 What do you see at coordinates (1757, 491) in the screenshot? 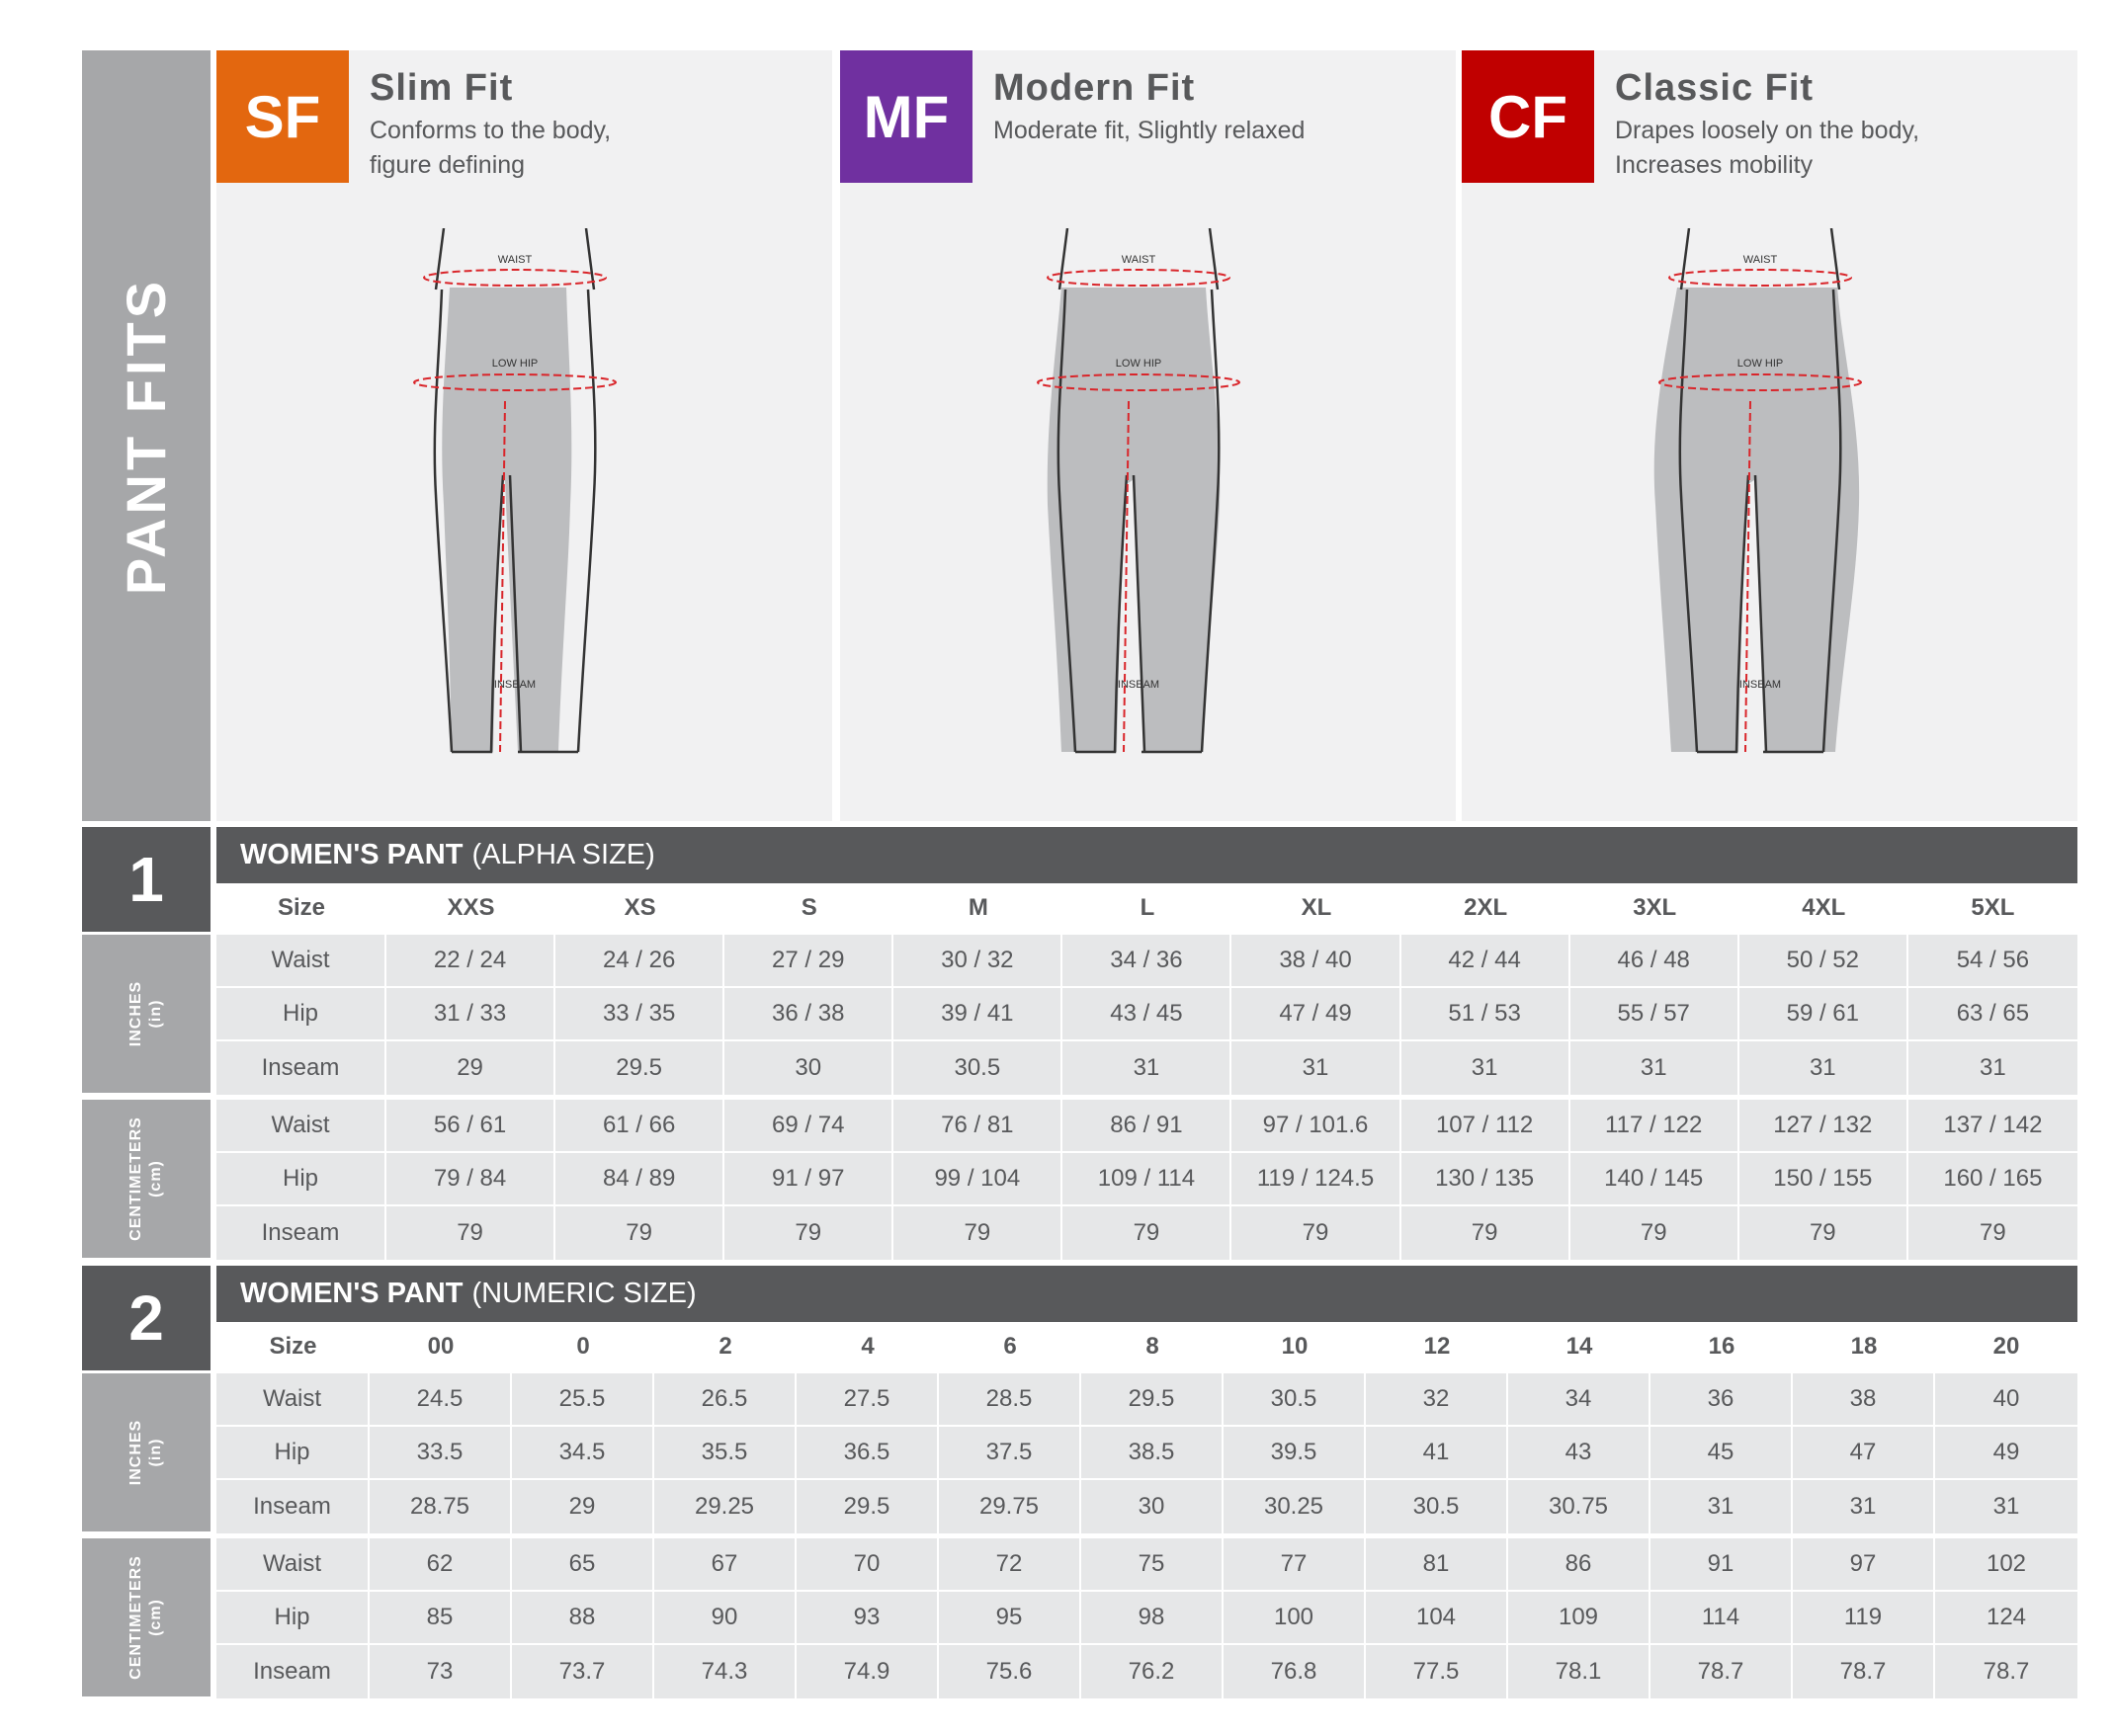
I see `classic-fit-pant-illustration: WAIST LOW HIP INSEAM` at bounding box center [1757, 491].